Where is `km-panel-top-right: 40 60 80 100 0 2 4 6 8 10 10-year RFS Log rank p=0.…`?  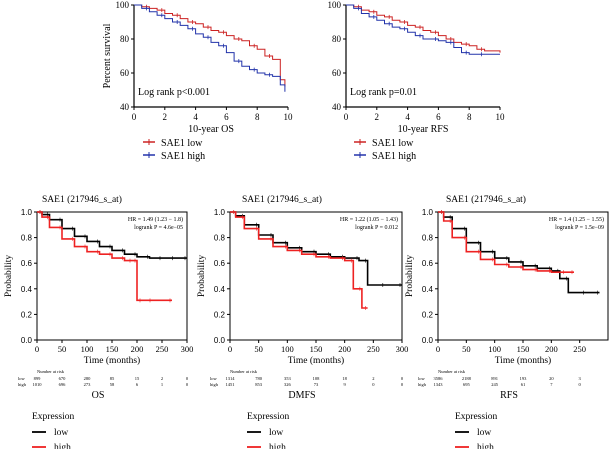 km-panel-top-right: 40 60 80 100 0 2 4 6 8 10 10-year RFS Log rank p=0.… is located at coordinates (417, 81).